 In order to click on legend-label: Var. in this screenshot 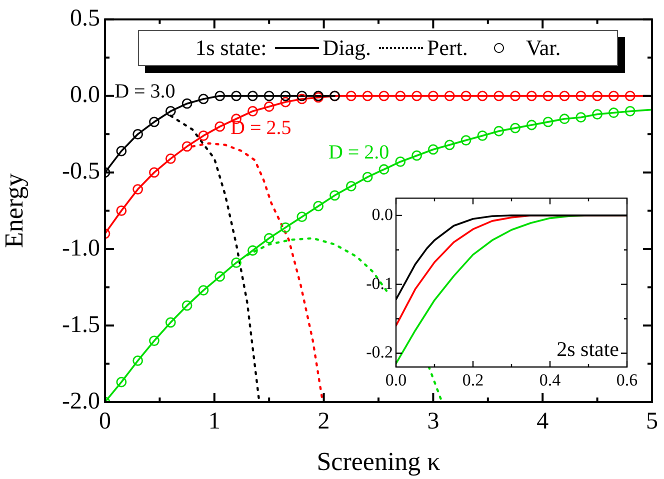, I will do `click(543, 48)`.